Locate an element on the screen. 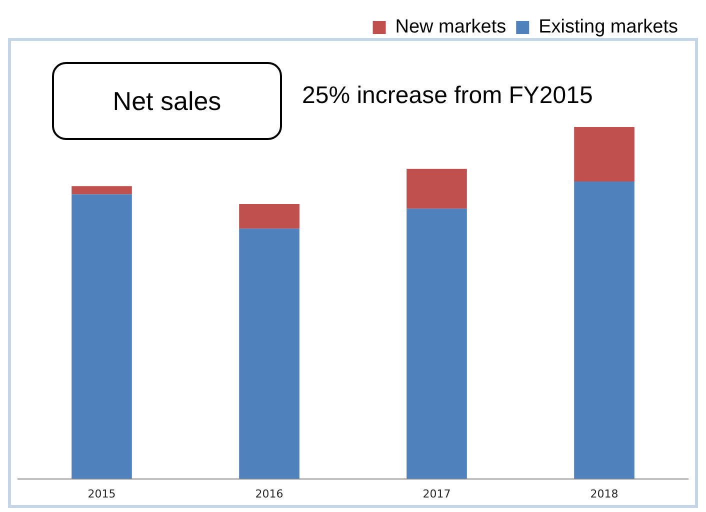 Image resolution: width=706 pixels, height=512 pixels. x-tick-label: 2018 is located at coordinates (604, 493).